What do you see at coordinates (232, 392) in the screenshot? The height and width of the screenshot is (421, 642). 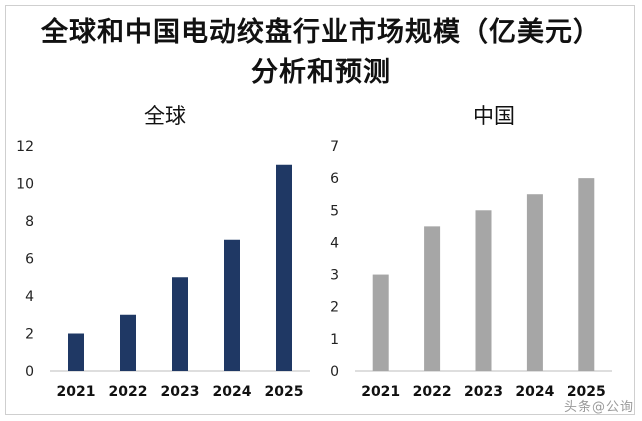 I see `x-tick-label-global: 2024` at bounding box center [232, 392].